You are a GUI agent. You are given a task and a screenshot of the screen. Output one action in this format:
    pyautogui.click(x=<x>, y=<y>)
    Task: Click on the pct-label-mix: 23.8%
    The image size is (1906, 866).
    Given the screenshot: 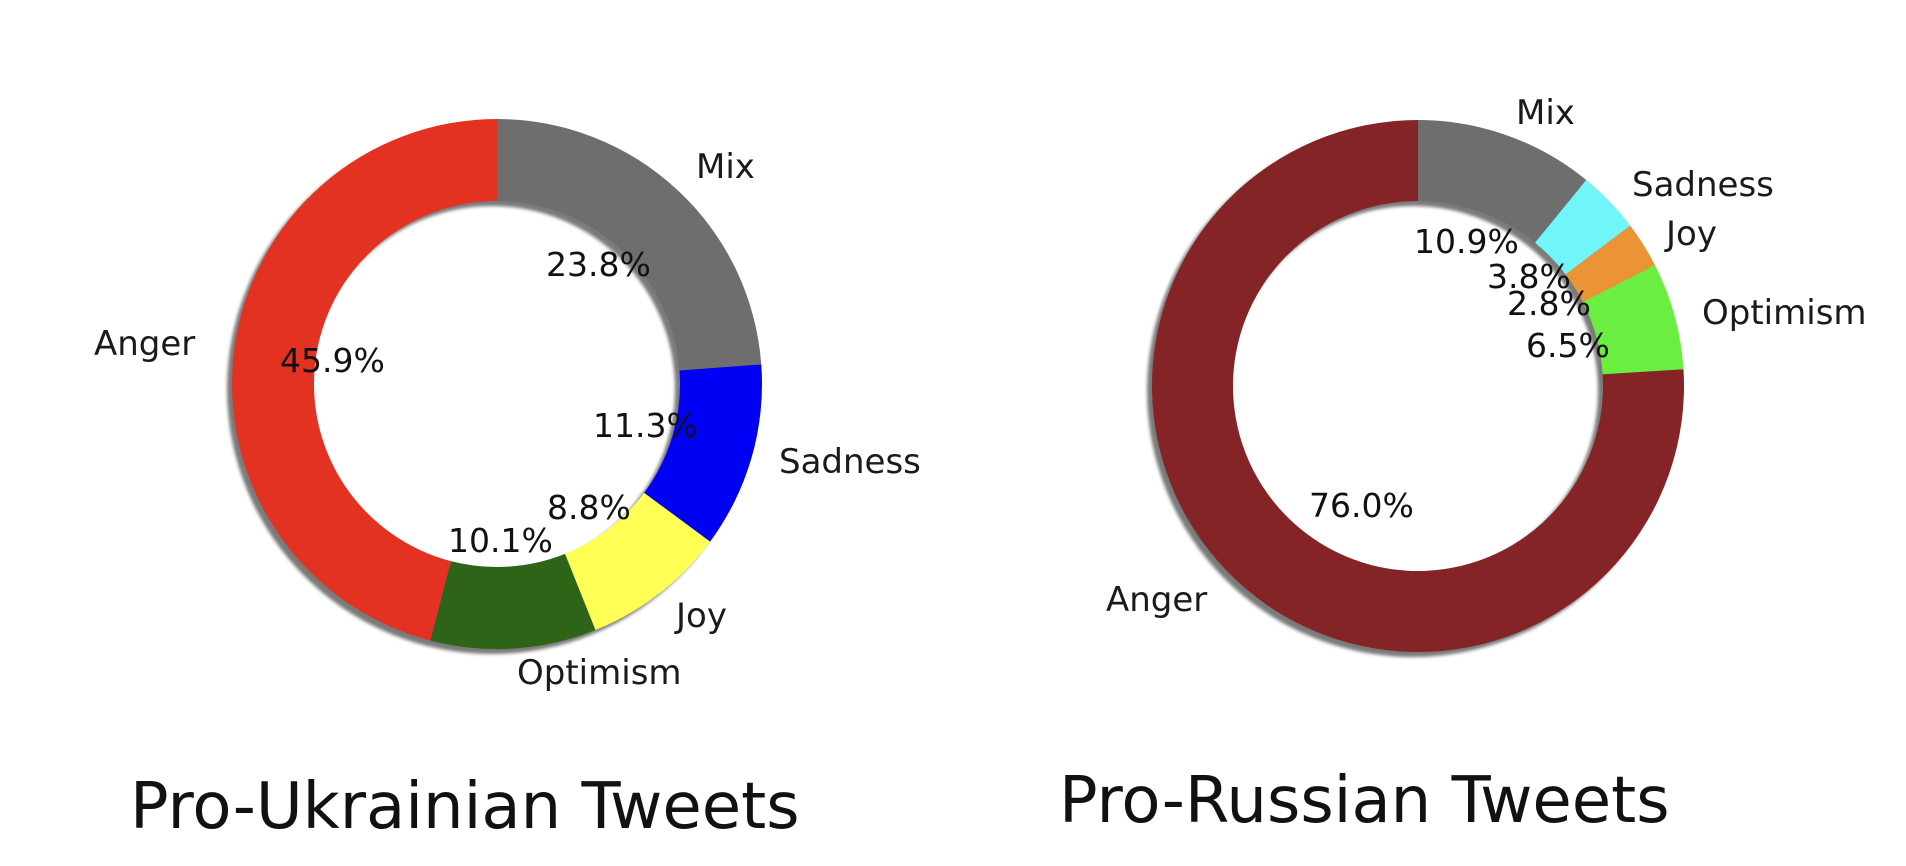 What is the action you would take?
    pyautogui.click(x=598, y=264)
    